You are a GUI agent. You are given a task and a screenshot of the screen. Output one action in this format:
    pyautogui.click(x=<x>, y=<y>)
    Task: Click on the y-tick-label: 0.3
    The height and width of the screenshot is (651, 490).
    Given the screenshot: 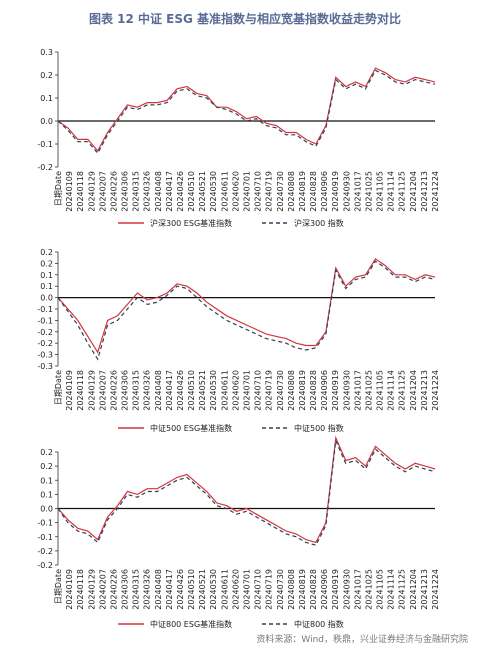 What is the action you would take?
    pyautogui.click(x=46, y=52)
    